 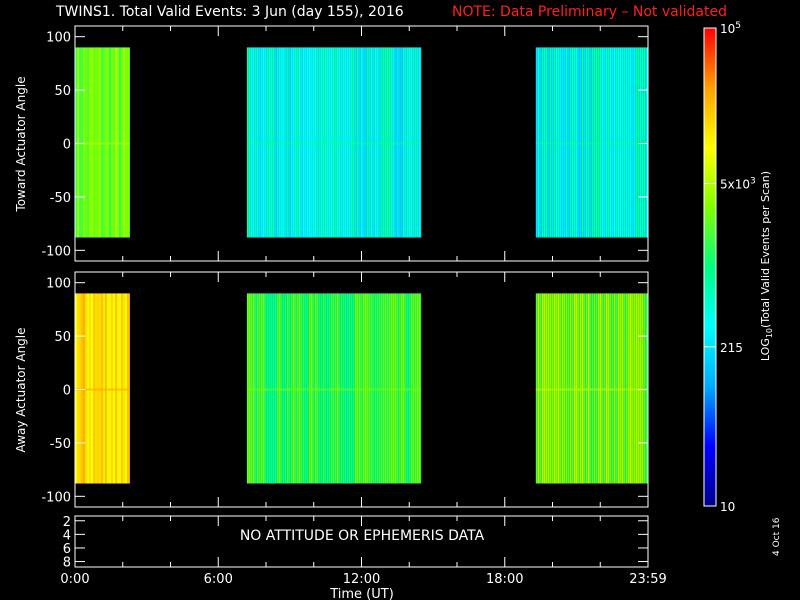 What do you see at coordinates (727, 507) in the screenshot?
I see `colorbar-tick-label: 10` at bounding box center [727, 507].